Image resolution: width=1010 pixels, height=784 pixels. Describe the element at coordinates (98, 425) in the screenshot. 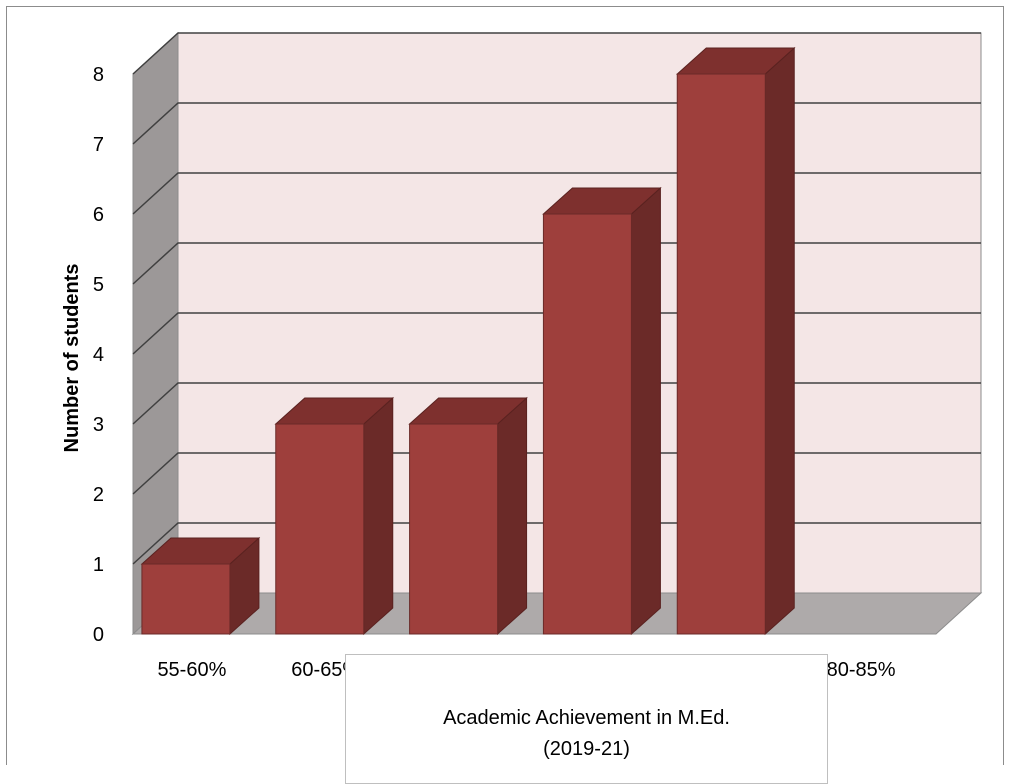

I see `y-tick-label: 3` at that location.